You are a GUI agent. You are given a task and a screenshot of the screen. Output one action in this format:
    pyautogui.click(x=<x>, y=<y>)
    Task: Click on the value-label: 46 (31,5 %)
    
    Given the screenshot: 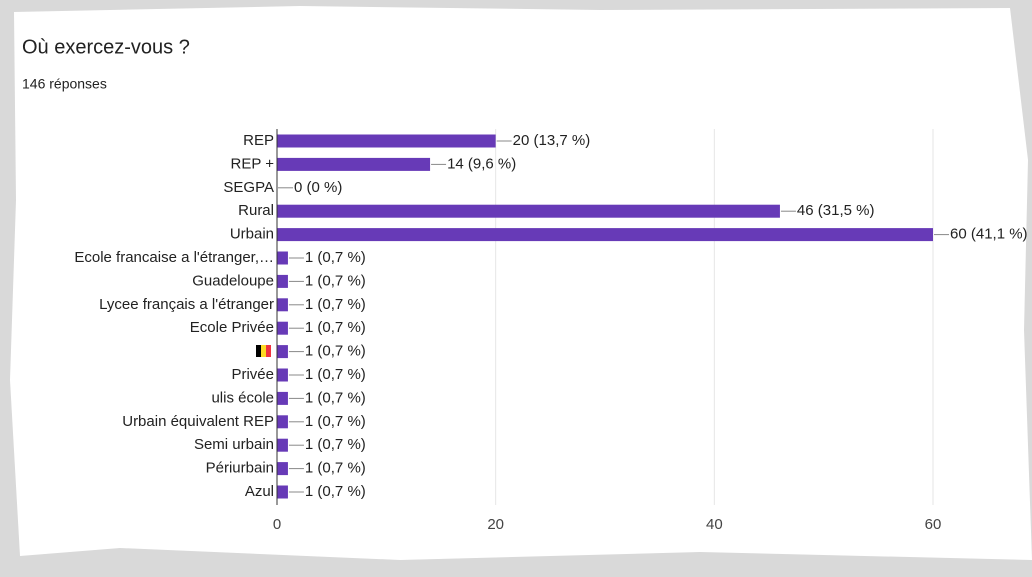 What is the action you would take?
    pyautogui.click(x=836, y=210)
    